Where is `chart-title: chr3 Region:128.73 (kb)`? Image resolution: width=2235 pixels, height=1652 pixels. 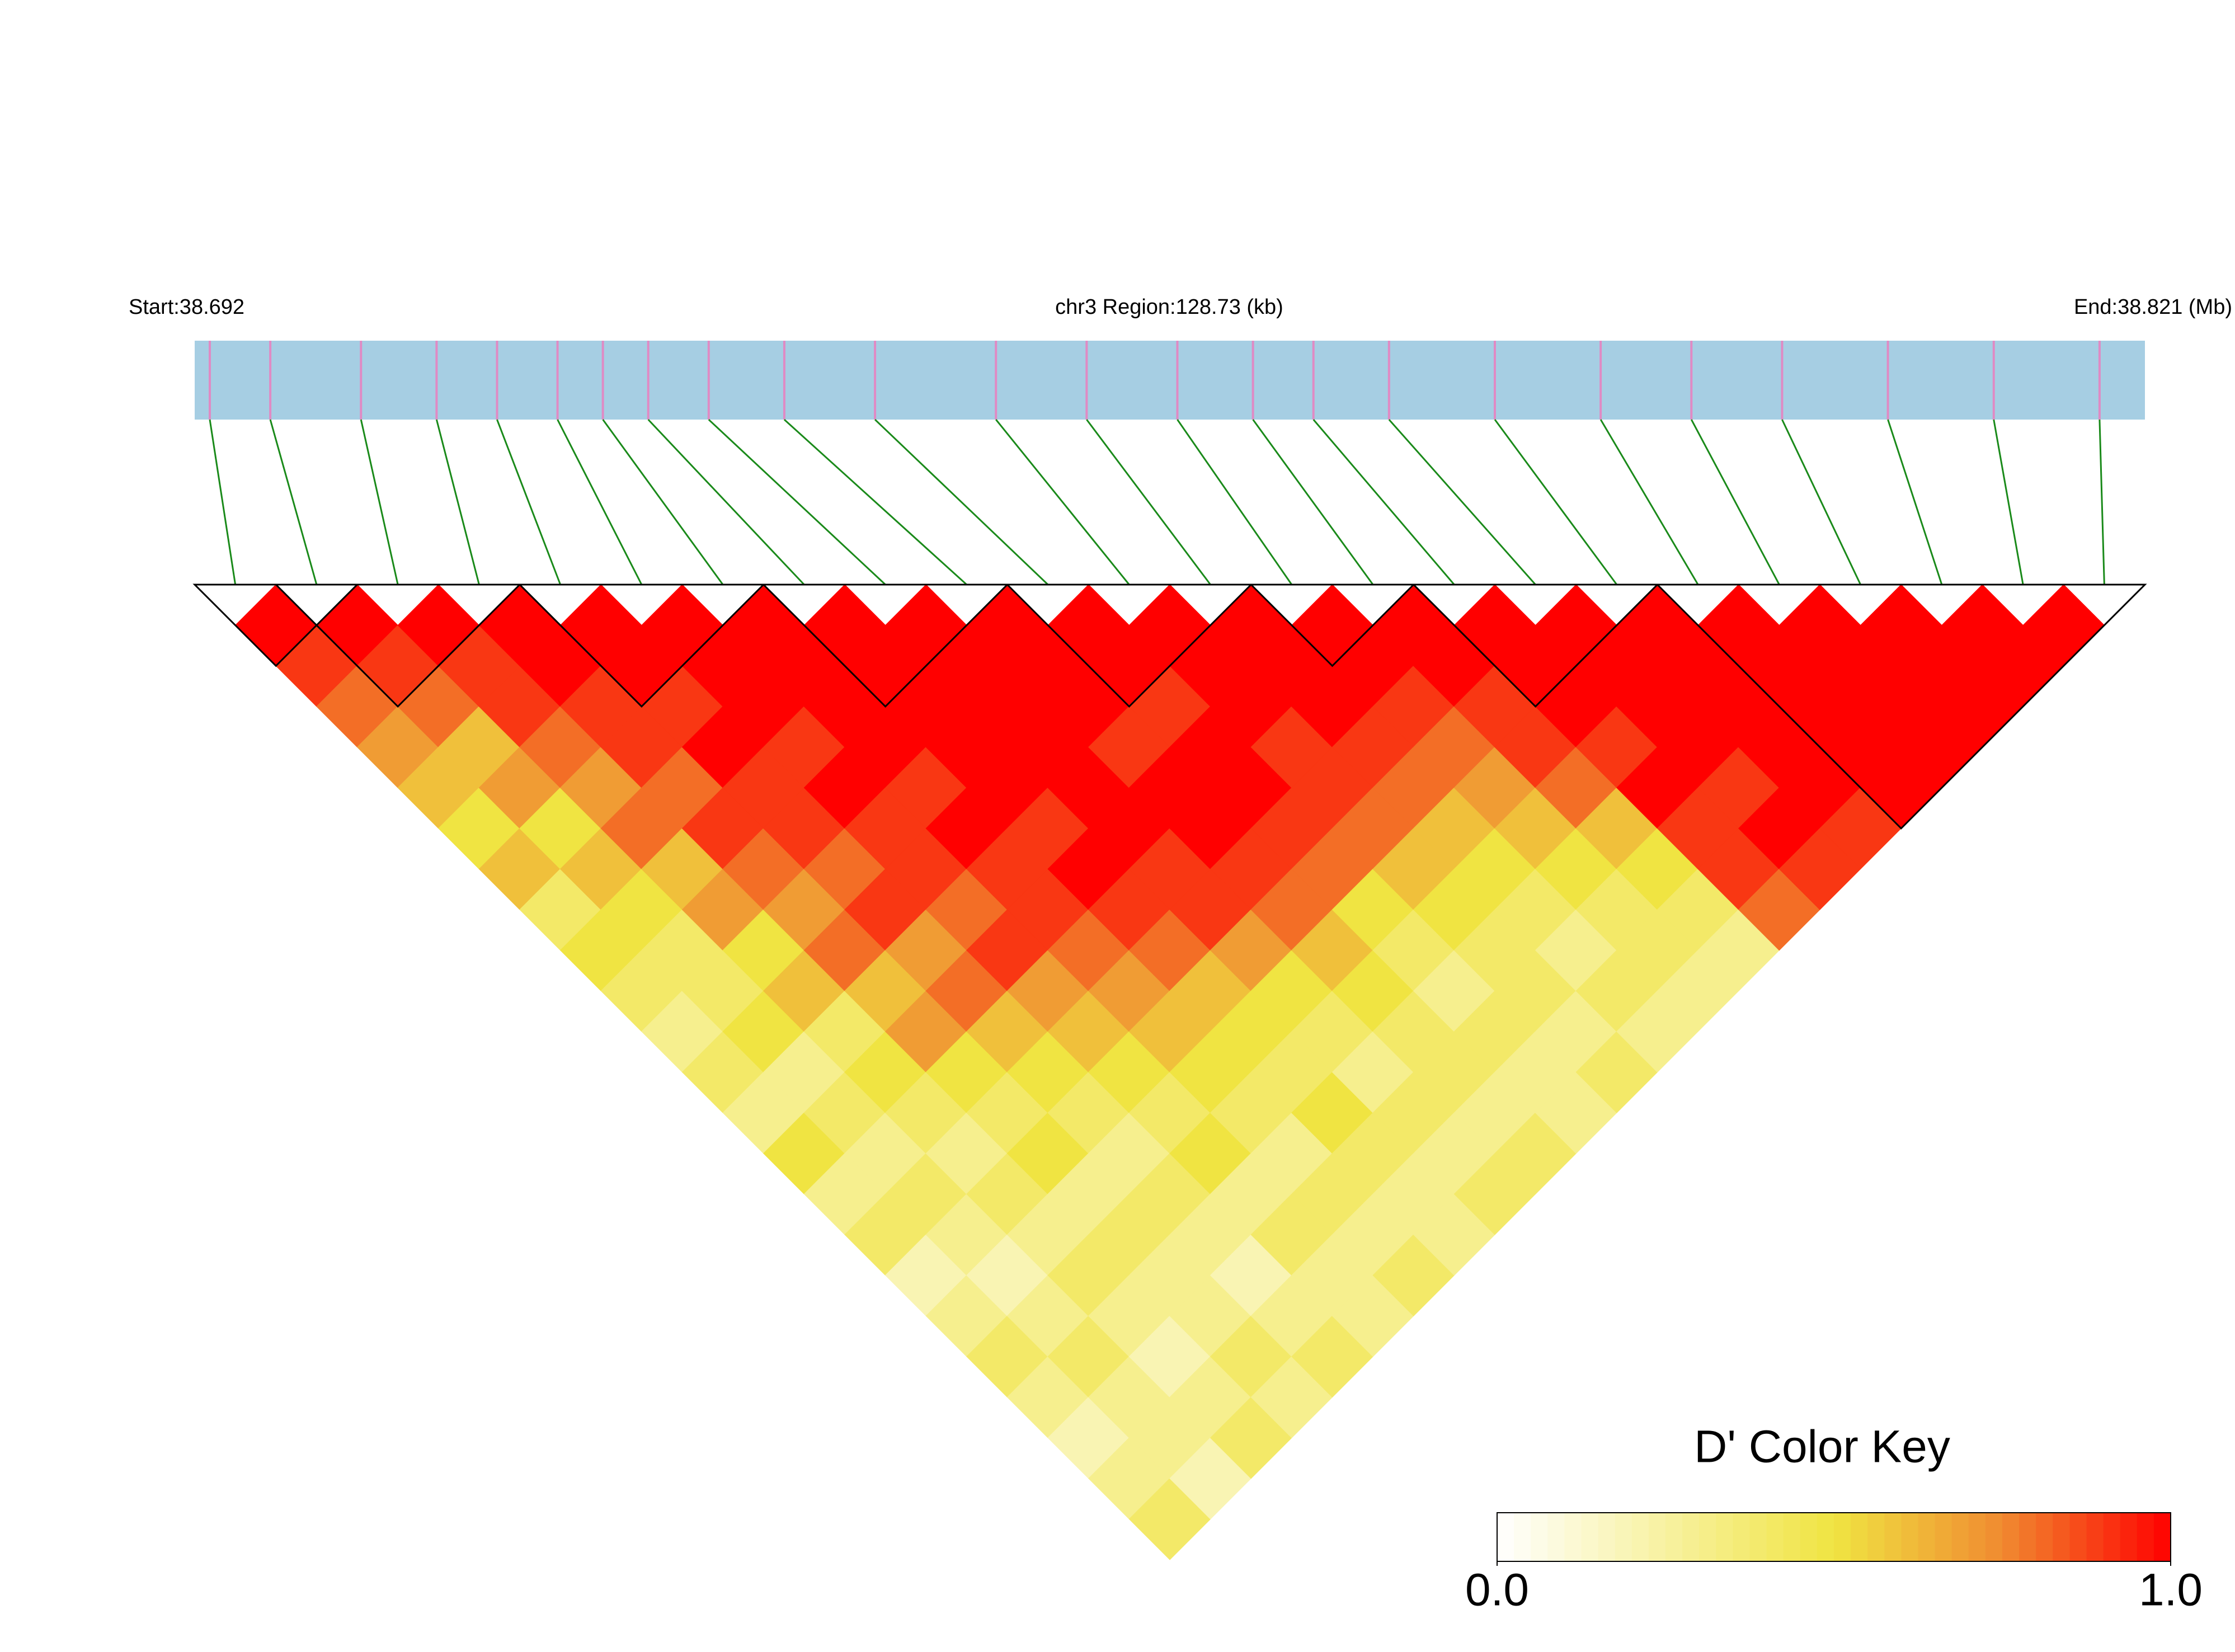
chart-title: chr3 Region:128.73 (kb) is located at coordinates (1169, 307).